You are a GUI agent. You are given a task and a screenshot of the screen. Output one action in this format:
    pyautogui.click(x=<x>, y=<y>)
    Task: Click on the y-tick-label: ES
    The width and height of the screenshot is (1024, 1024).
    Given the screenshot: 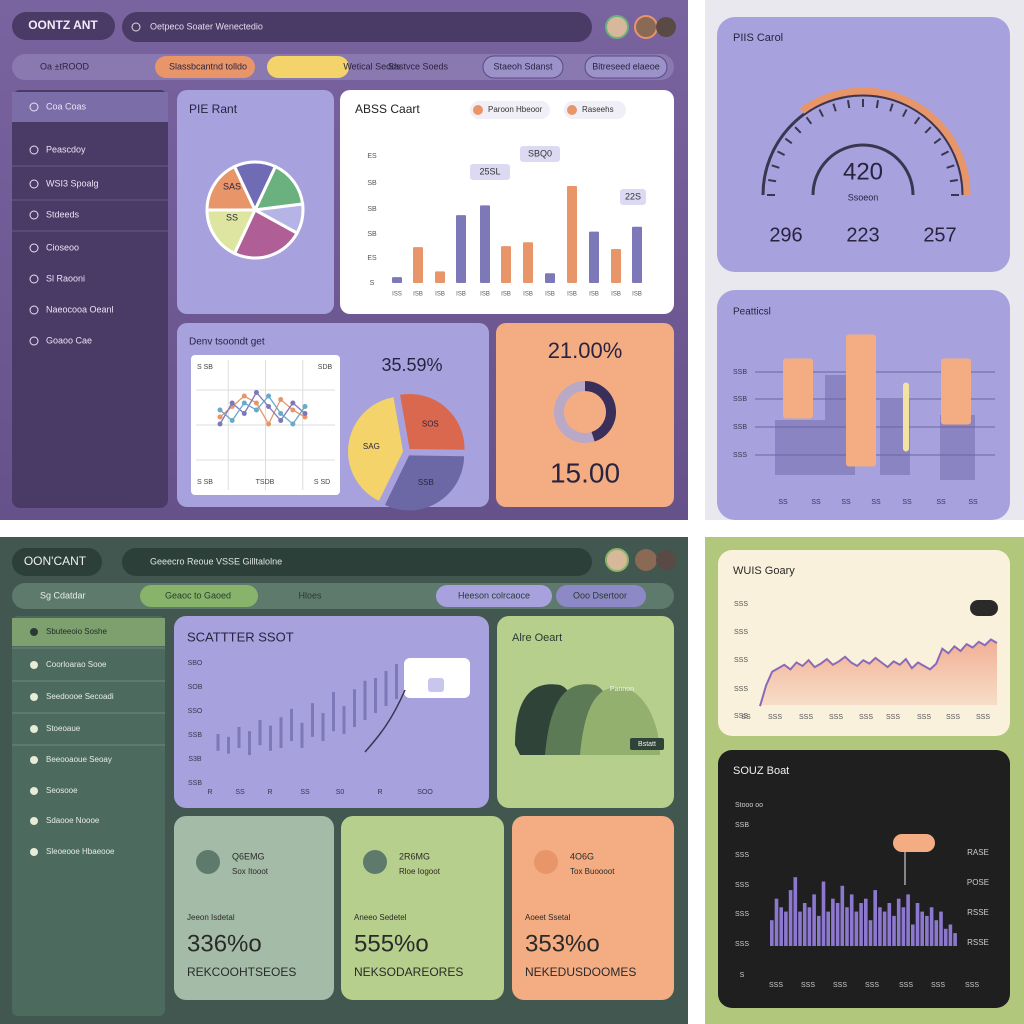 What is the action you would take?
    pyautogui.click(x=372, y=156)
    